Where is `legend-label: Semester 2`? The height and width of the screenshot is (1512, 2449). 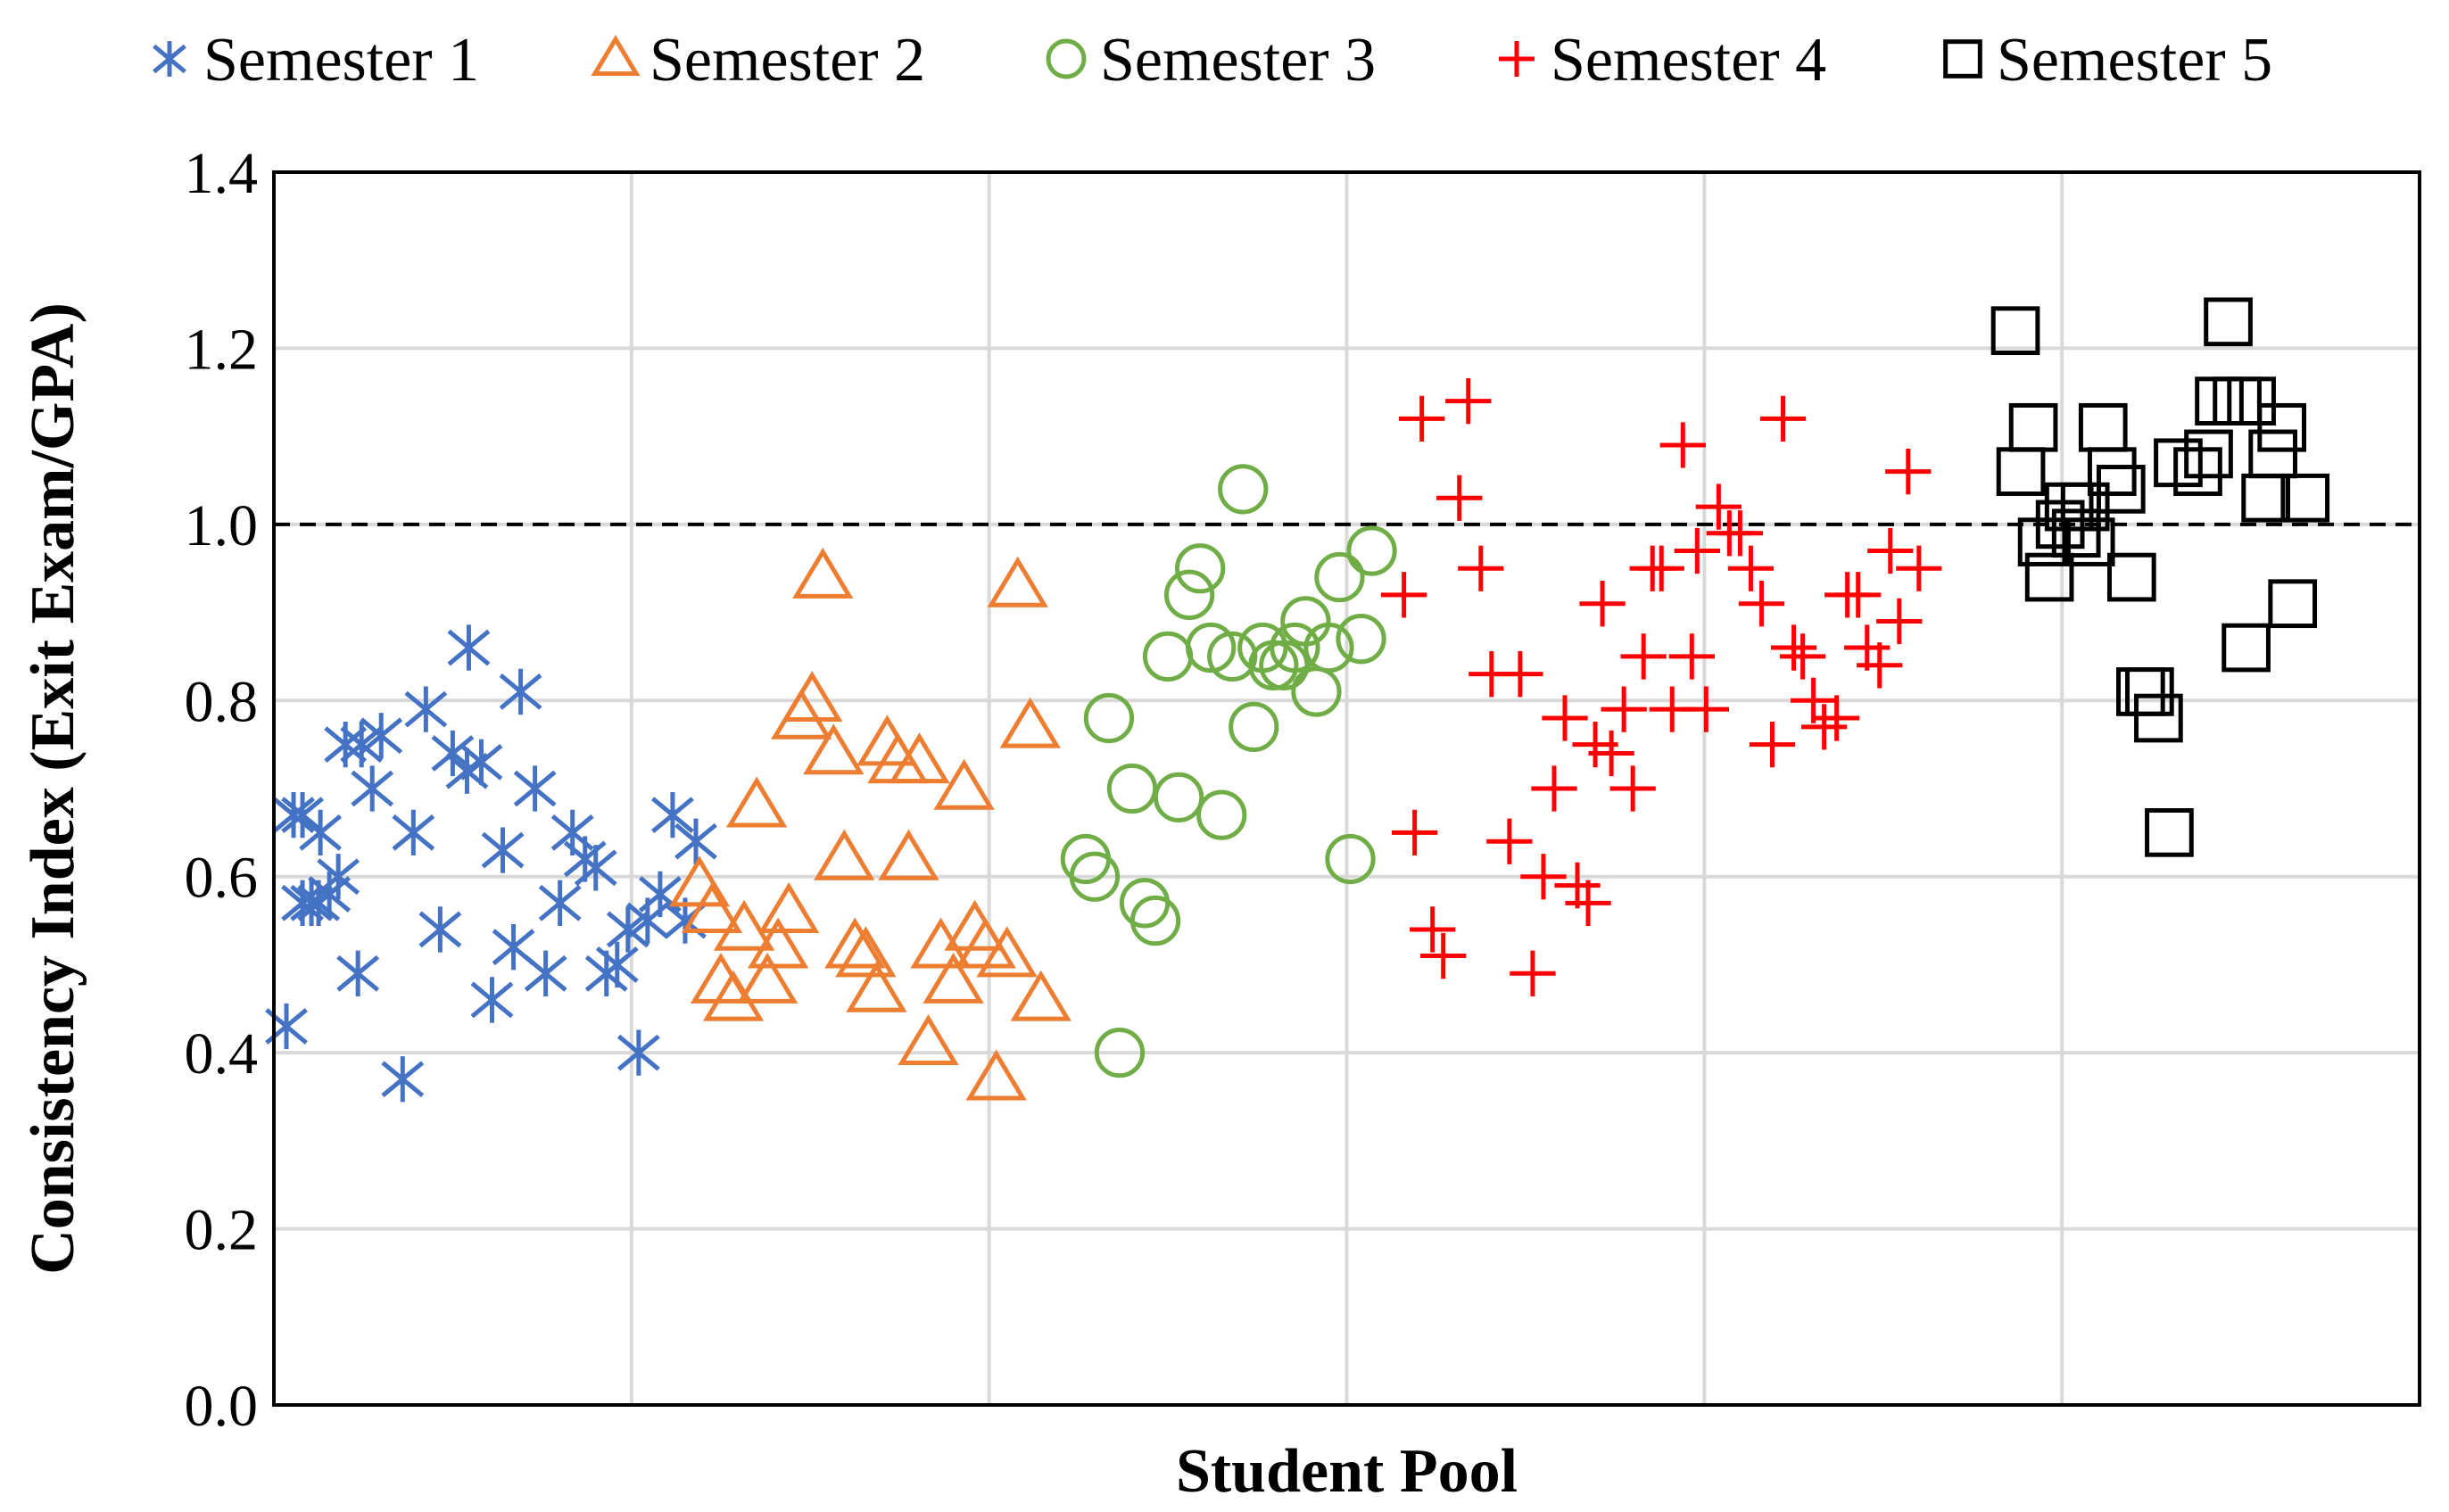 legend-label: Semester 2 is located at coordinates (787, 60).